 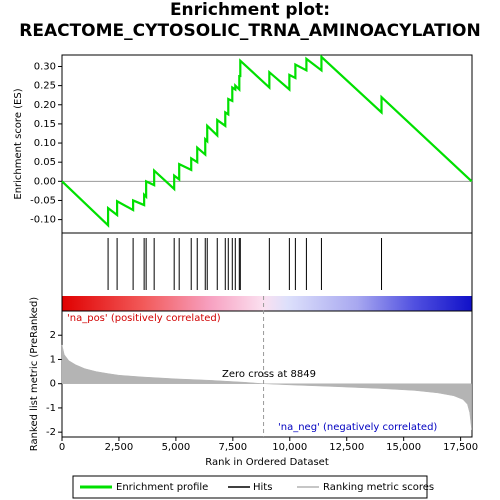 I want to click on pos-label: 'na_pos' (positively correlated), so click(x=144, y=318).